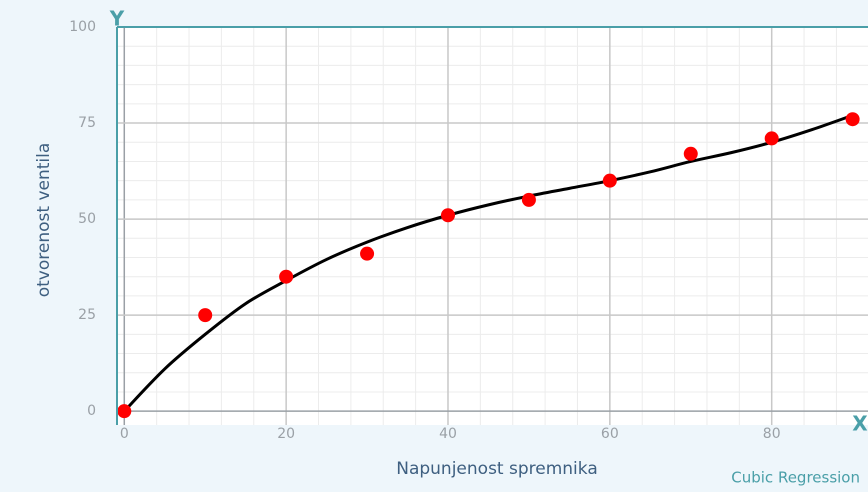 The width and height of the screenshot is (868, 492). I want to click on y-axis-label: otvorenost ventila, so click(44, 220).